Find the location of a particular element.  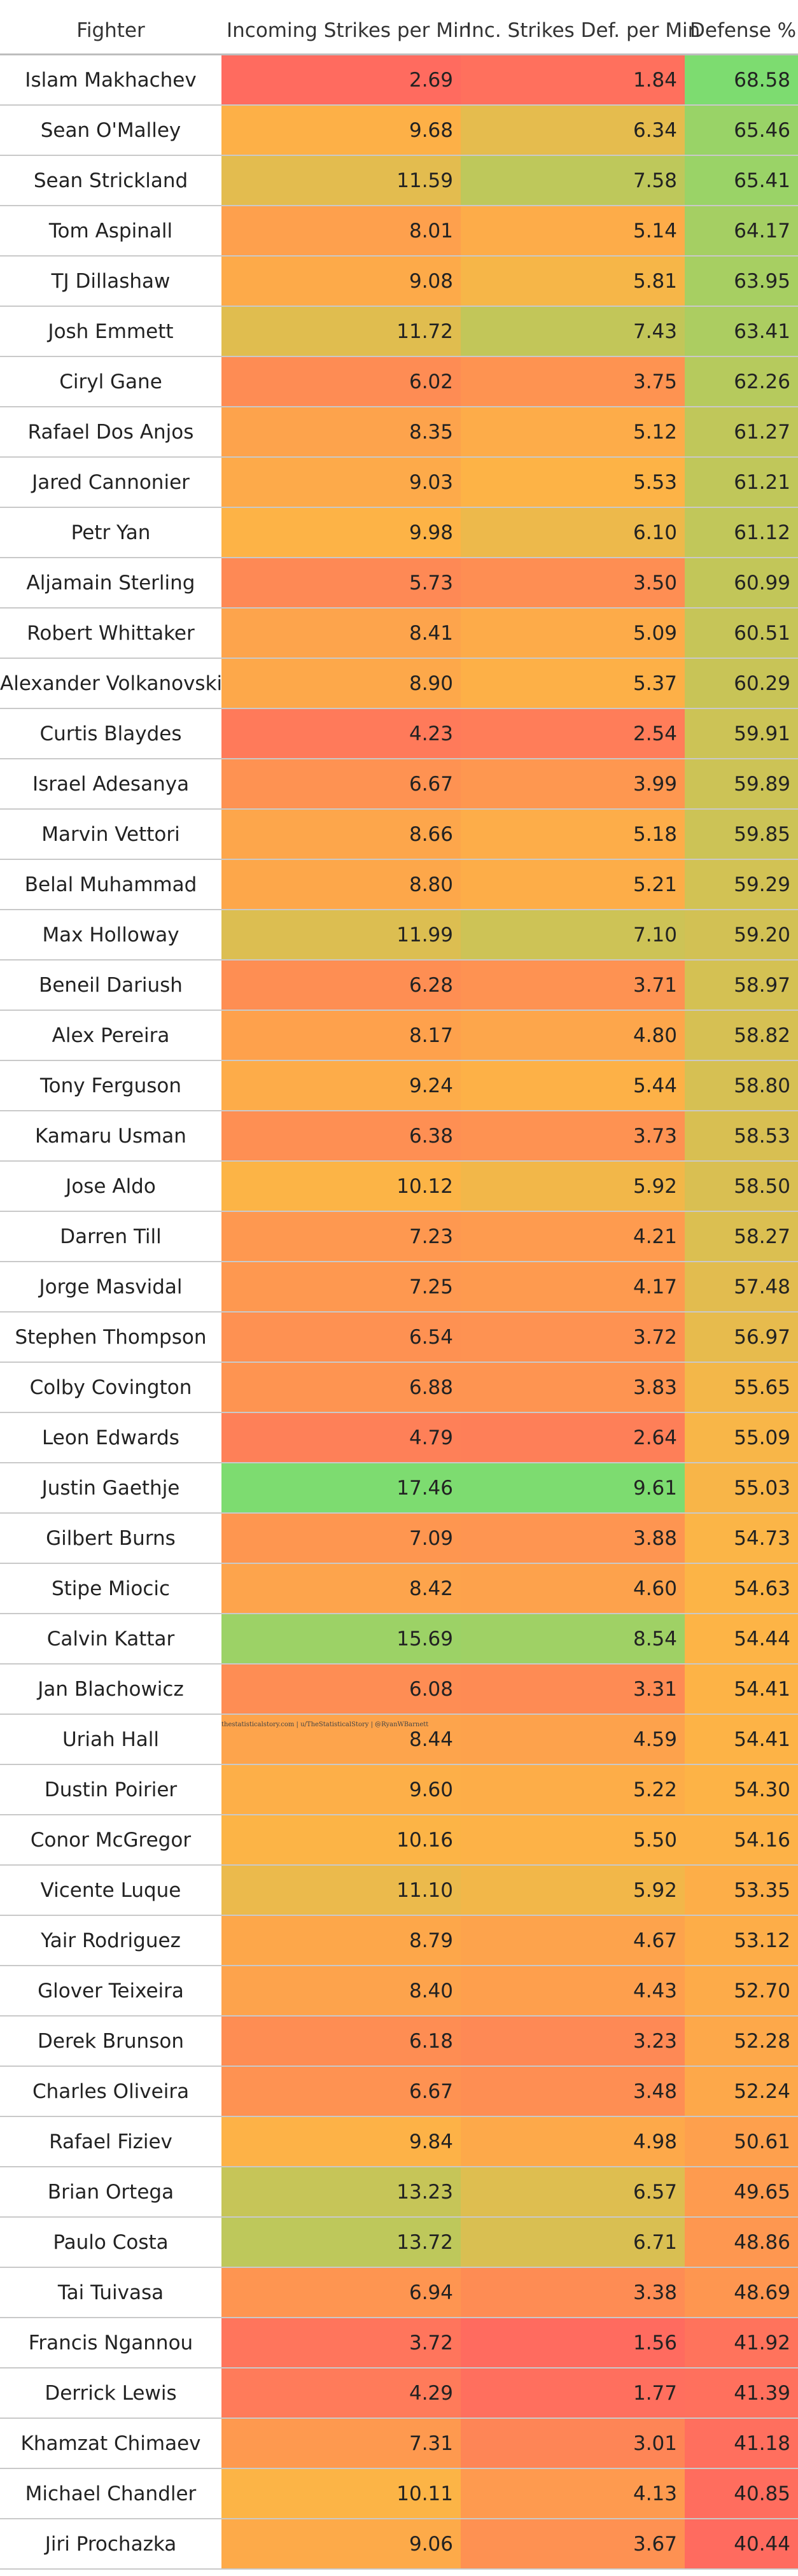

incoming-cell: 7.09 is located at coordinates (341, 1539).